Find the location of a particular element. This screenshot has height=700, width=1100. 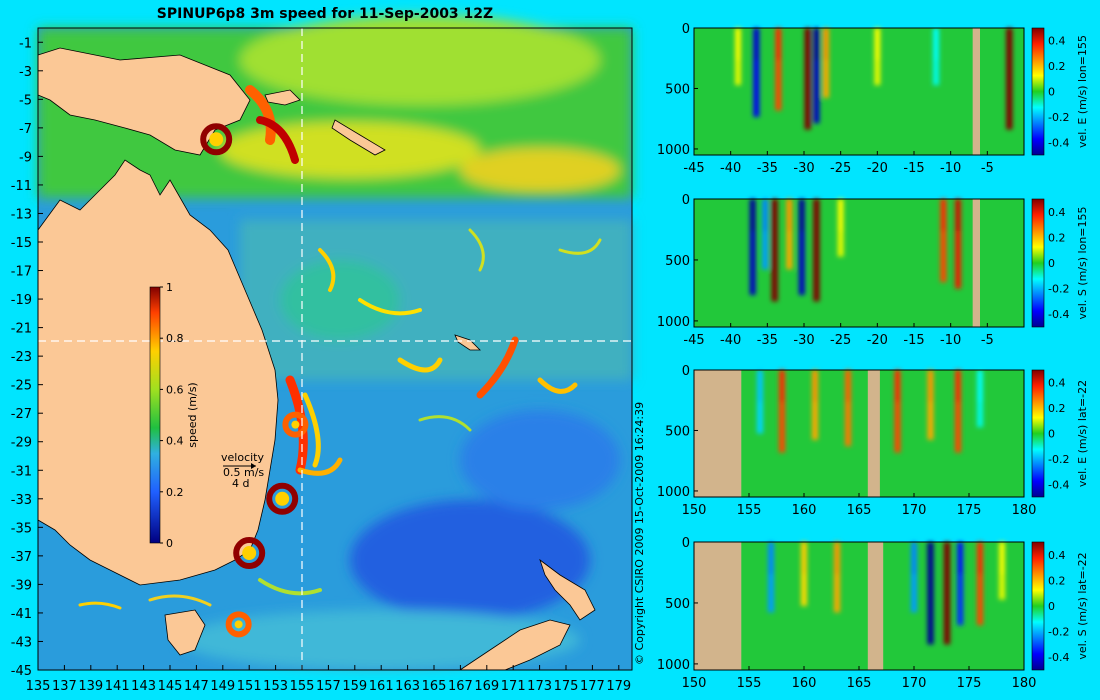

map-y-tick-label: -25 is located at coordinates (21, 386).